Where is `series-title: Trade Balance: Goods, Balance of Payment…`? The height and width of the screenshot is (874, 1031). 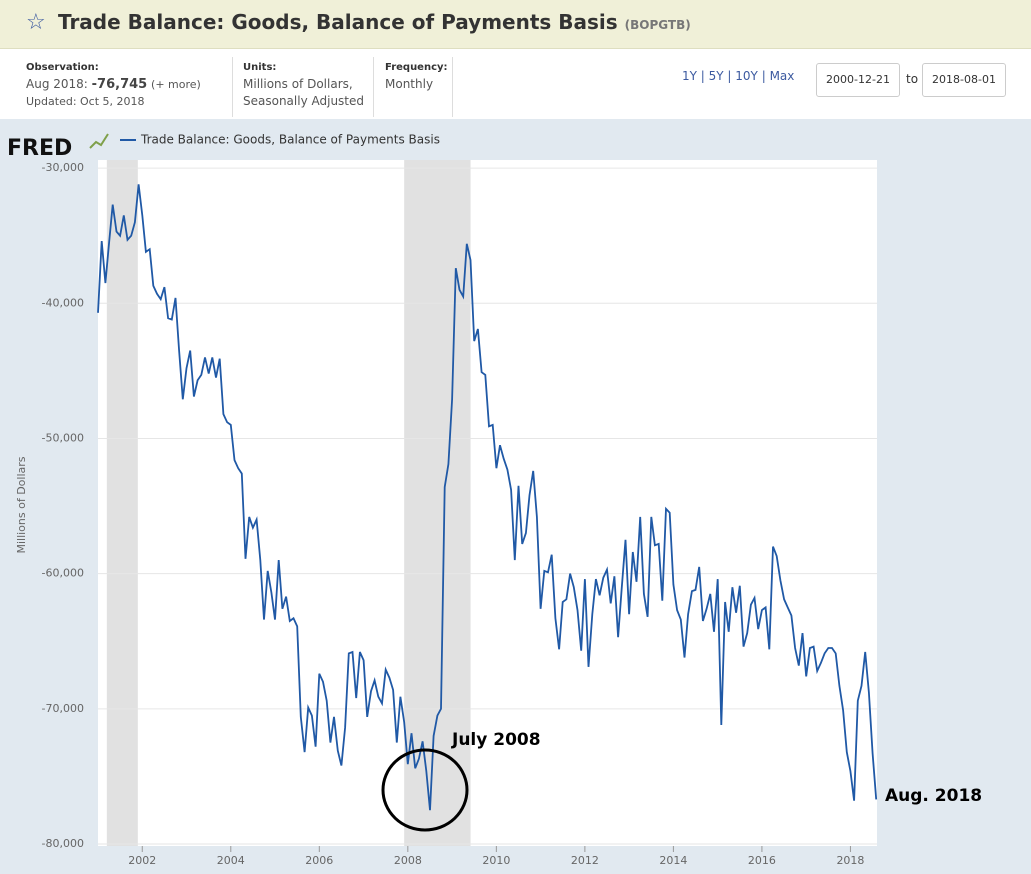 series-title: Trade Balance: Goods, Balance of Payment… is located at coordinates (374, 22).